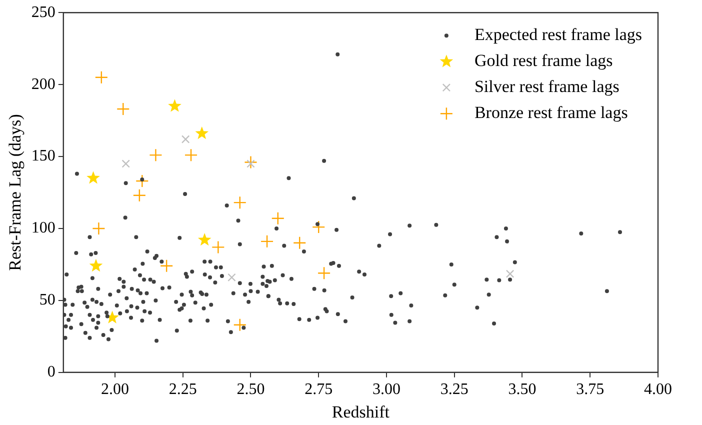 The height and width of the screenshot is (425, 702). What do you see at coordinates (361, 412) in the screenshot?
I see `x-axis-title: Redshift` at bounding box center [361, 412].